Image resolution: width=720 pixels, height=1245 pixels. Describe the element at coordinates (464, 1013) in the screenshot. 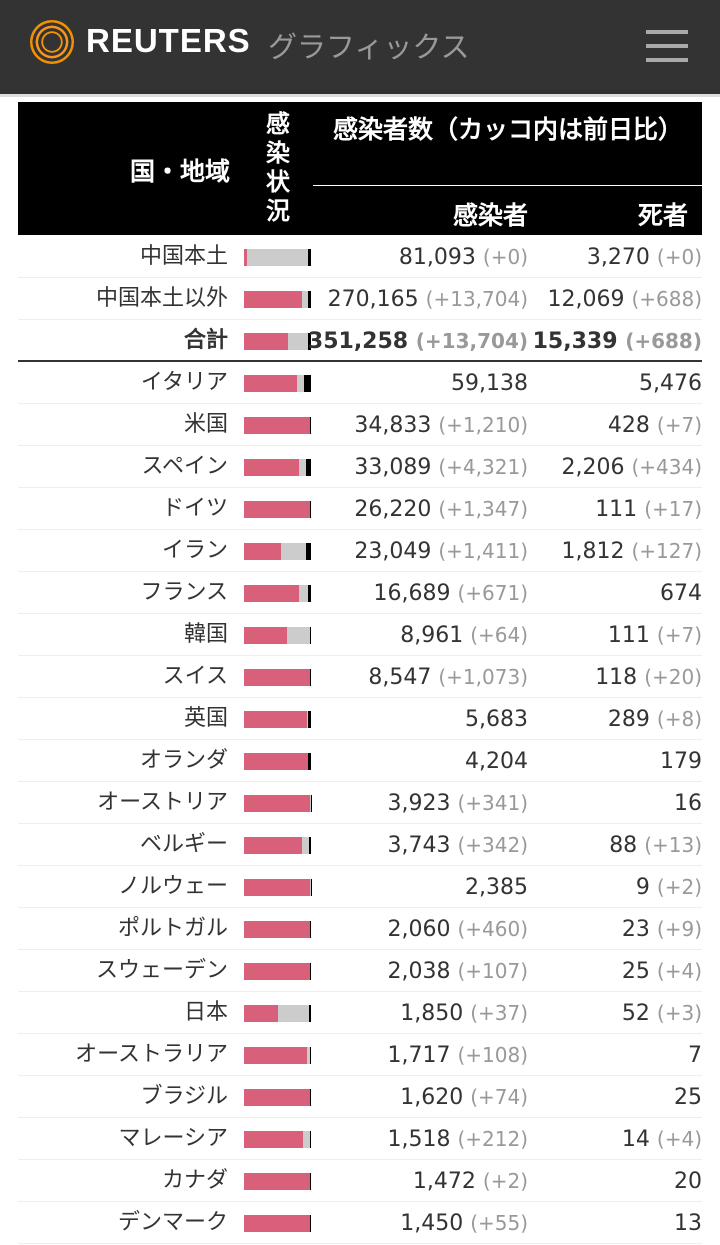

I see `infected-cell: 1,850 (+37)` at that location.